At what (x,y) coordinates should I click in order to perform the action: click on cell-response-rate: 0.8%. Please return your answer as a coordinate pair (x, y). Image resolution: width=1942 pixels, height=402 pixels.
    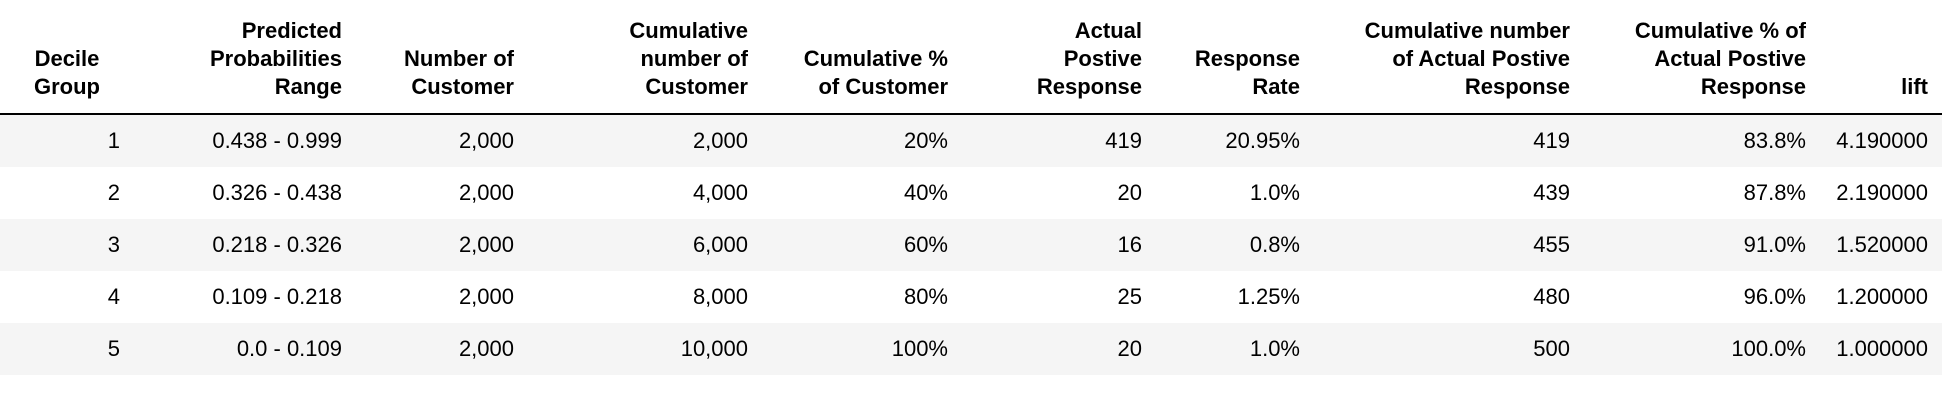
    Looking at the image, I should click on (1235, 245).